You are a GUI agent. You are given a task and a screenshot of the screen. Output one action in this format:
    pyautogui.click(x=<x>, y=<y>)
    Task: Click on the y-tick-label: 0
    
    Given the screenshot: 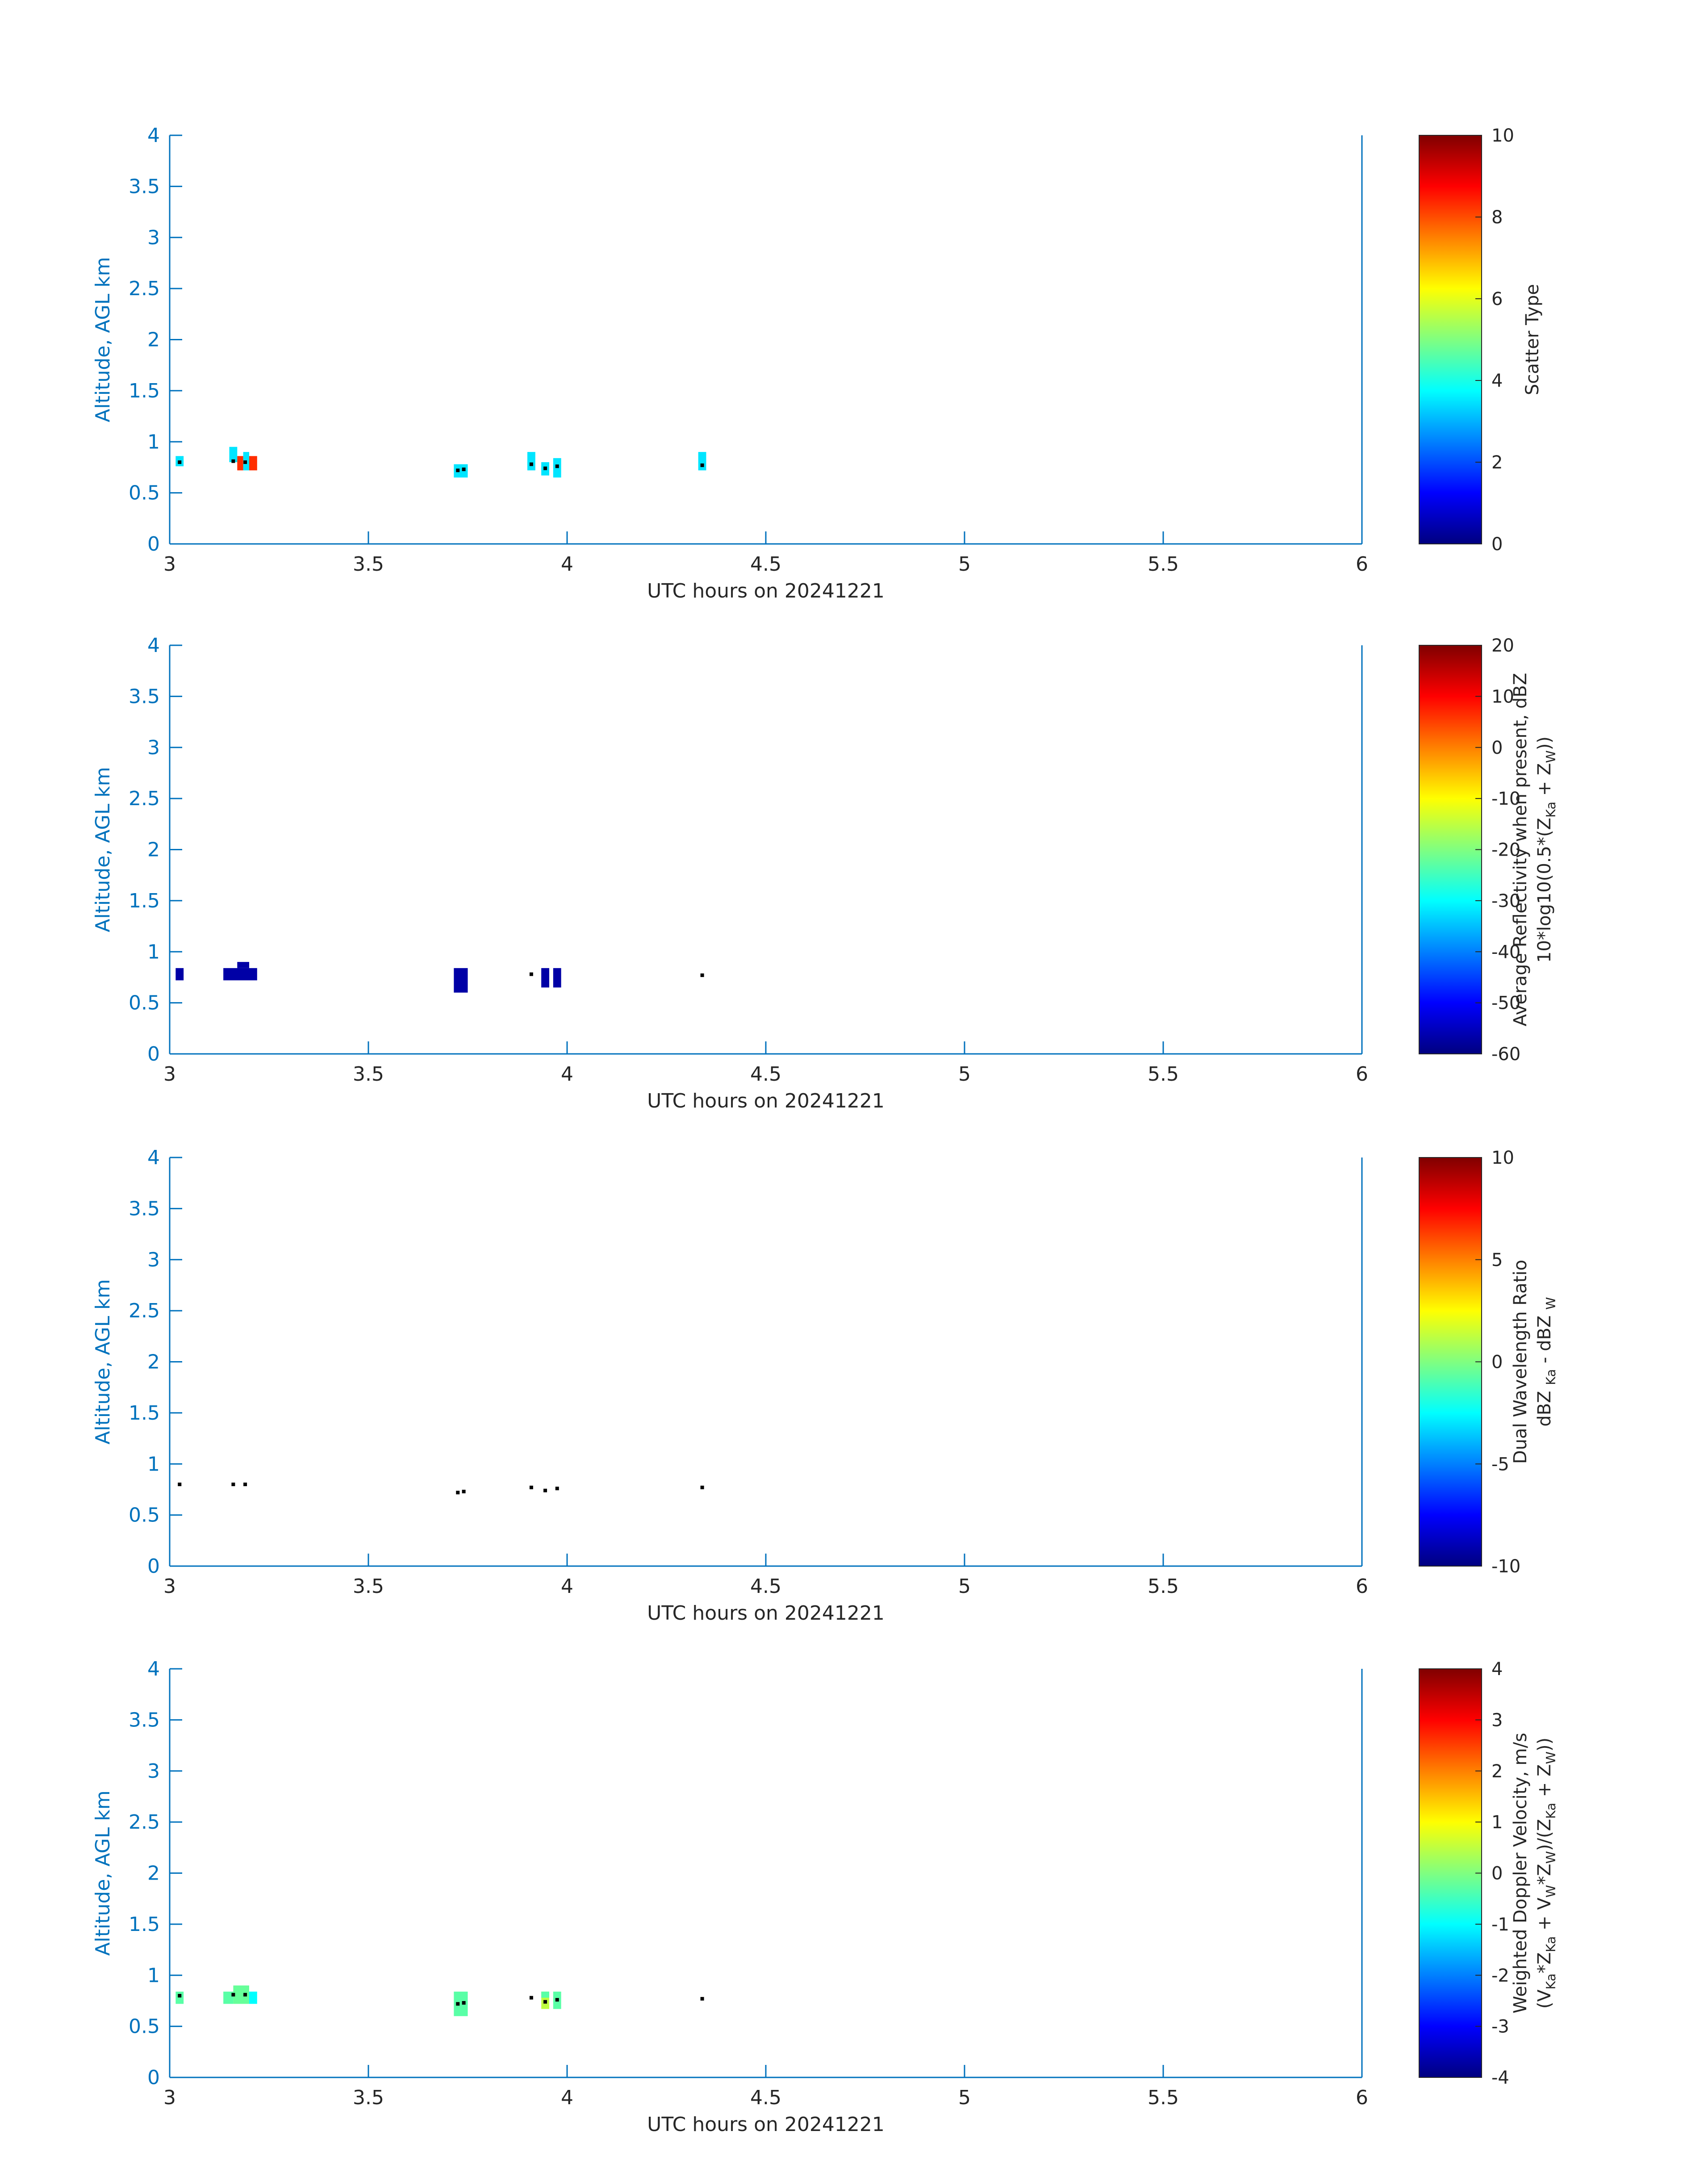 What is the action you would take?
    pyautogui.click(x=153, y=1054)
    